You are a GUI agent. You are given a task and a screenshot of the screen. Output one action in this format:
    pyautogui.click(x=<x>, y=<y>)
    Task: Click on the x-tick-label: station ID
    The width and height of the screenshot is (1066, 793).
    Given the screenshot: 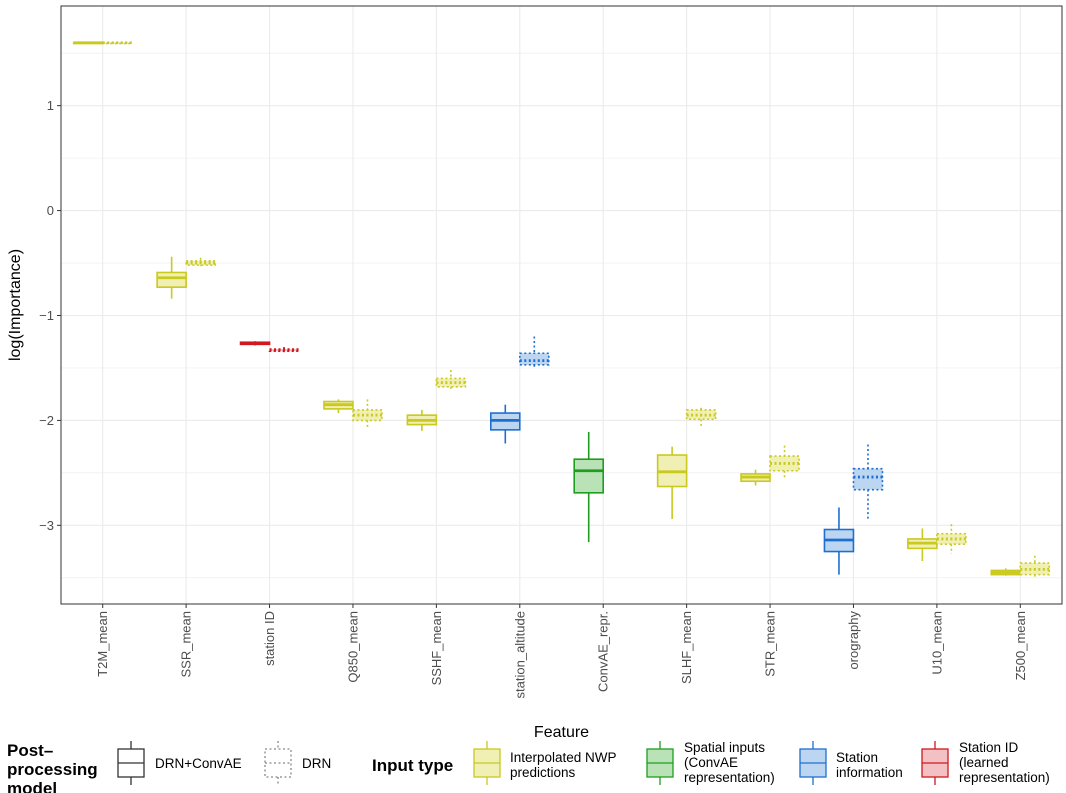 What is the action you would take?
    pyautogui.click(x=269, y=638)
    